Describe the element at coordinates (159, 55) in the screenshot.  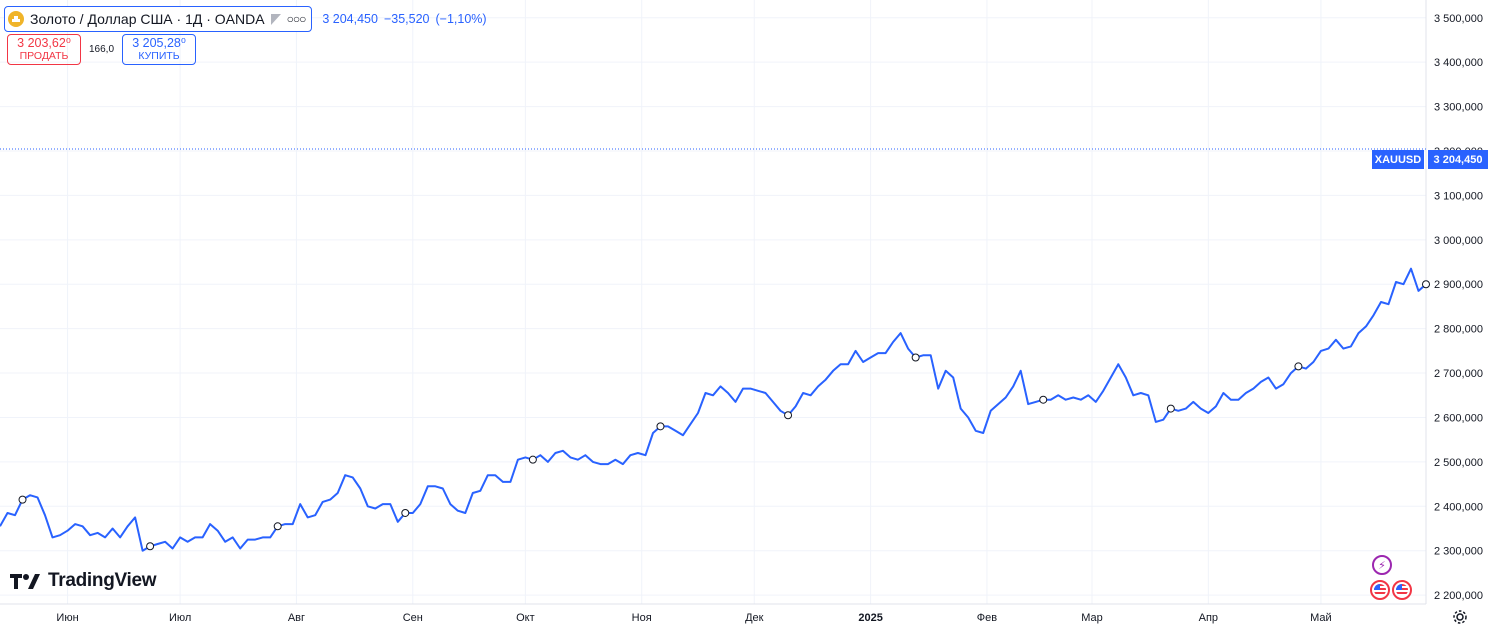
I see `buy-label: КУПИТЬ` at that location.